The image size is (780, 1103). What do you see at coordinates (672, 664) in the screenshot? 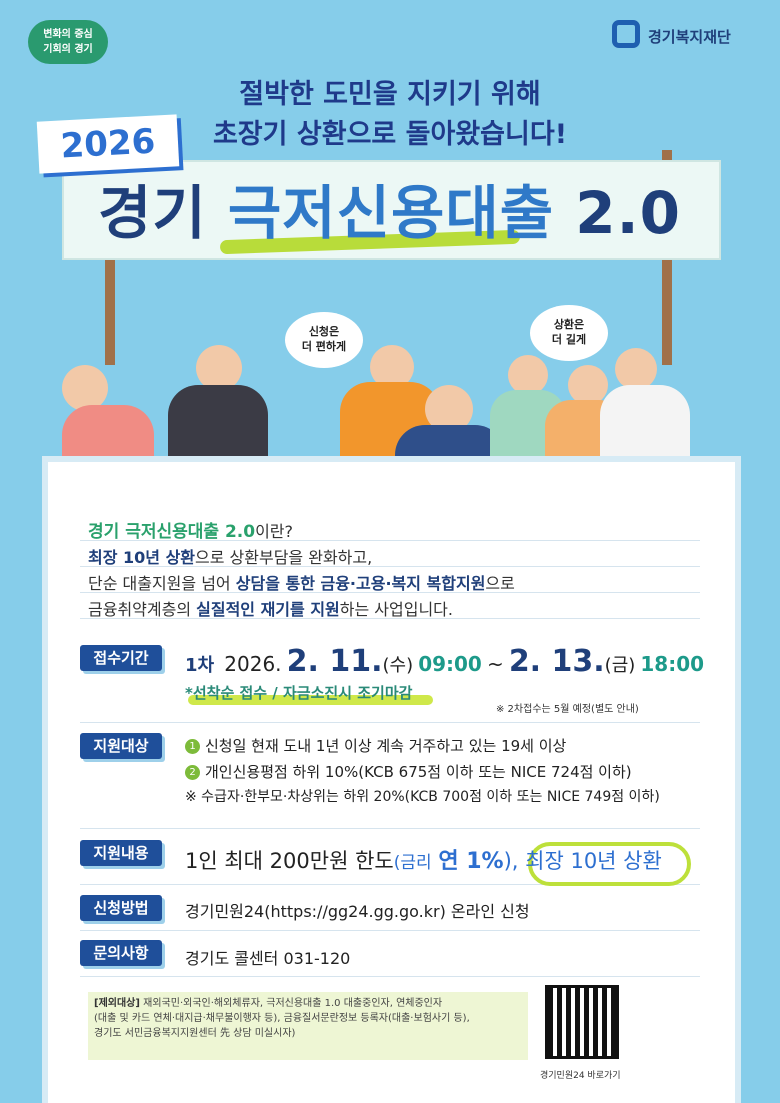
I see `end-time: 18:00` at bounding box center [672, 664].